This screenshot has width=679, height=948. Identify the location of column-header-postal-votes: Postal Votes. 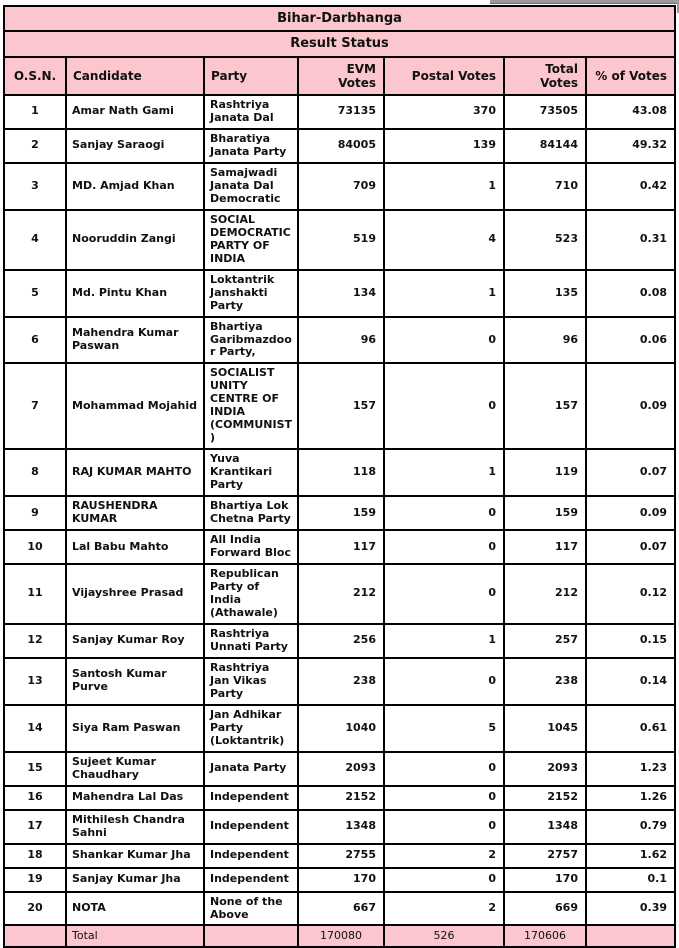
(444, 75).